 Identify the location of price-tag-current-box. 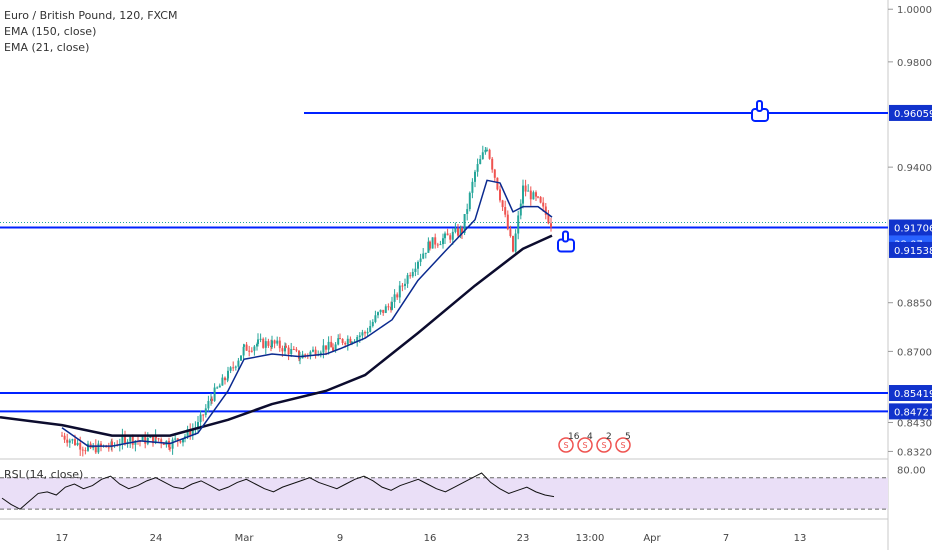
(910, 227).